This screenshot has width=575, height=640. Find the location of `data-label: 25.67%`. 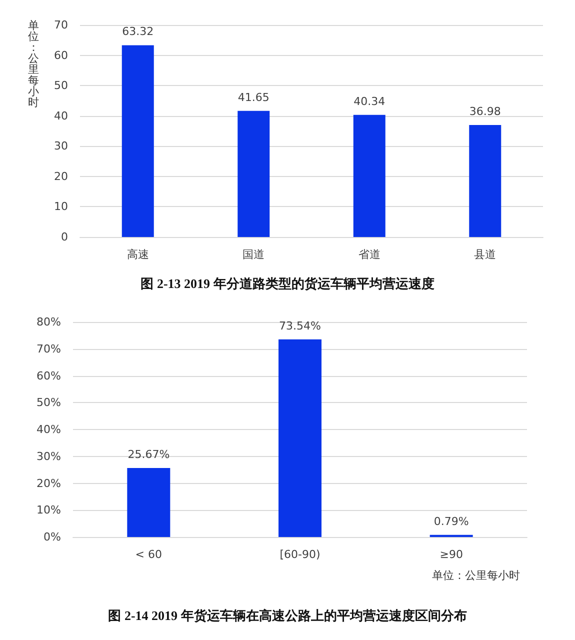

data-label: 25.67% is located at coordinates (149, 455).